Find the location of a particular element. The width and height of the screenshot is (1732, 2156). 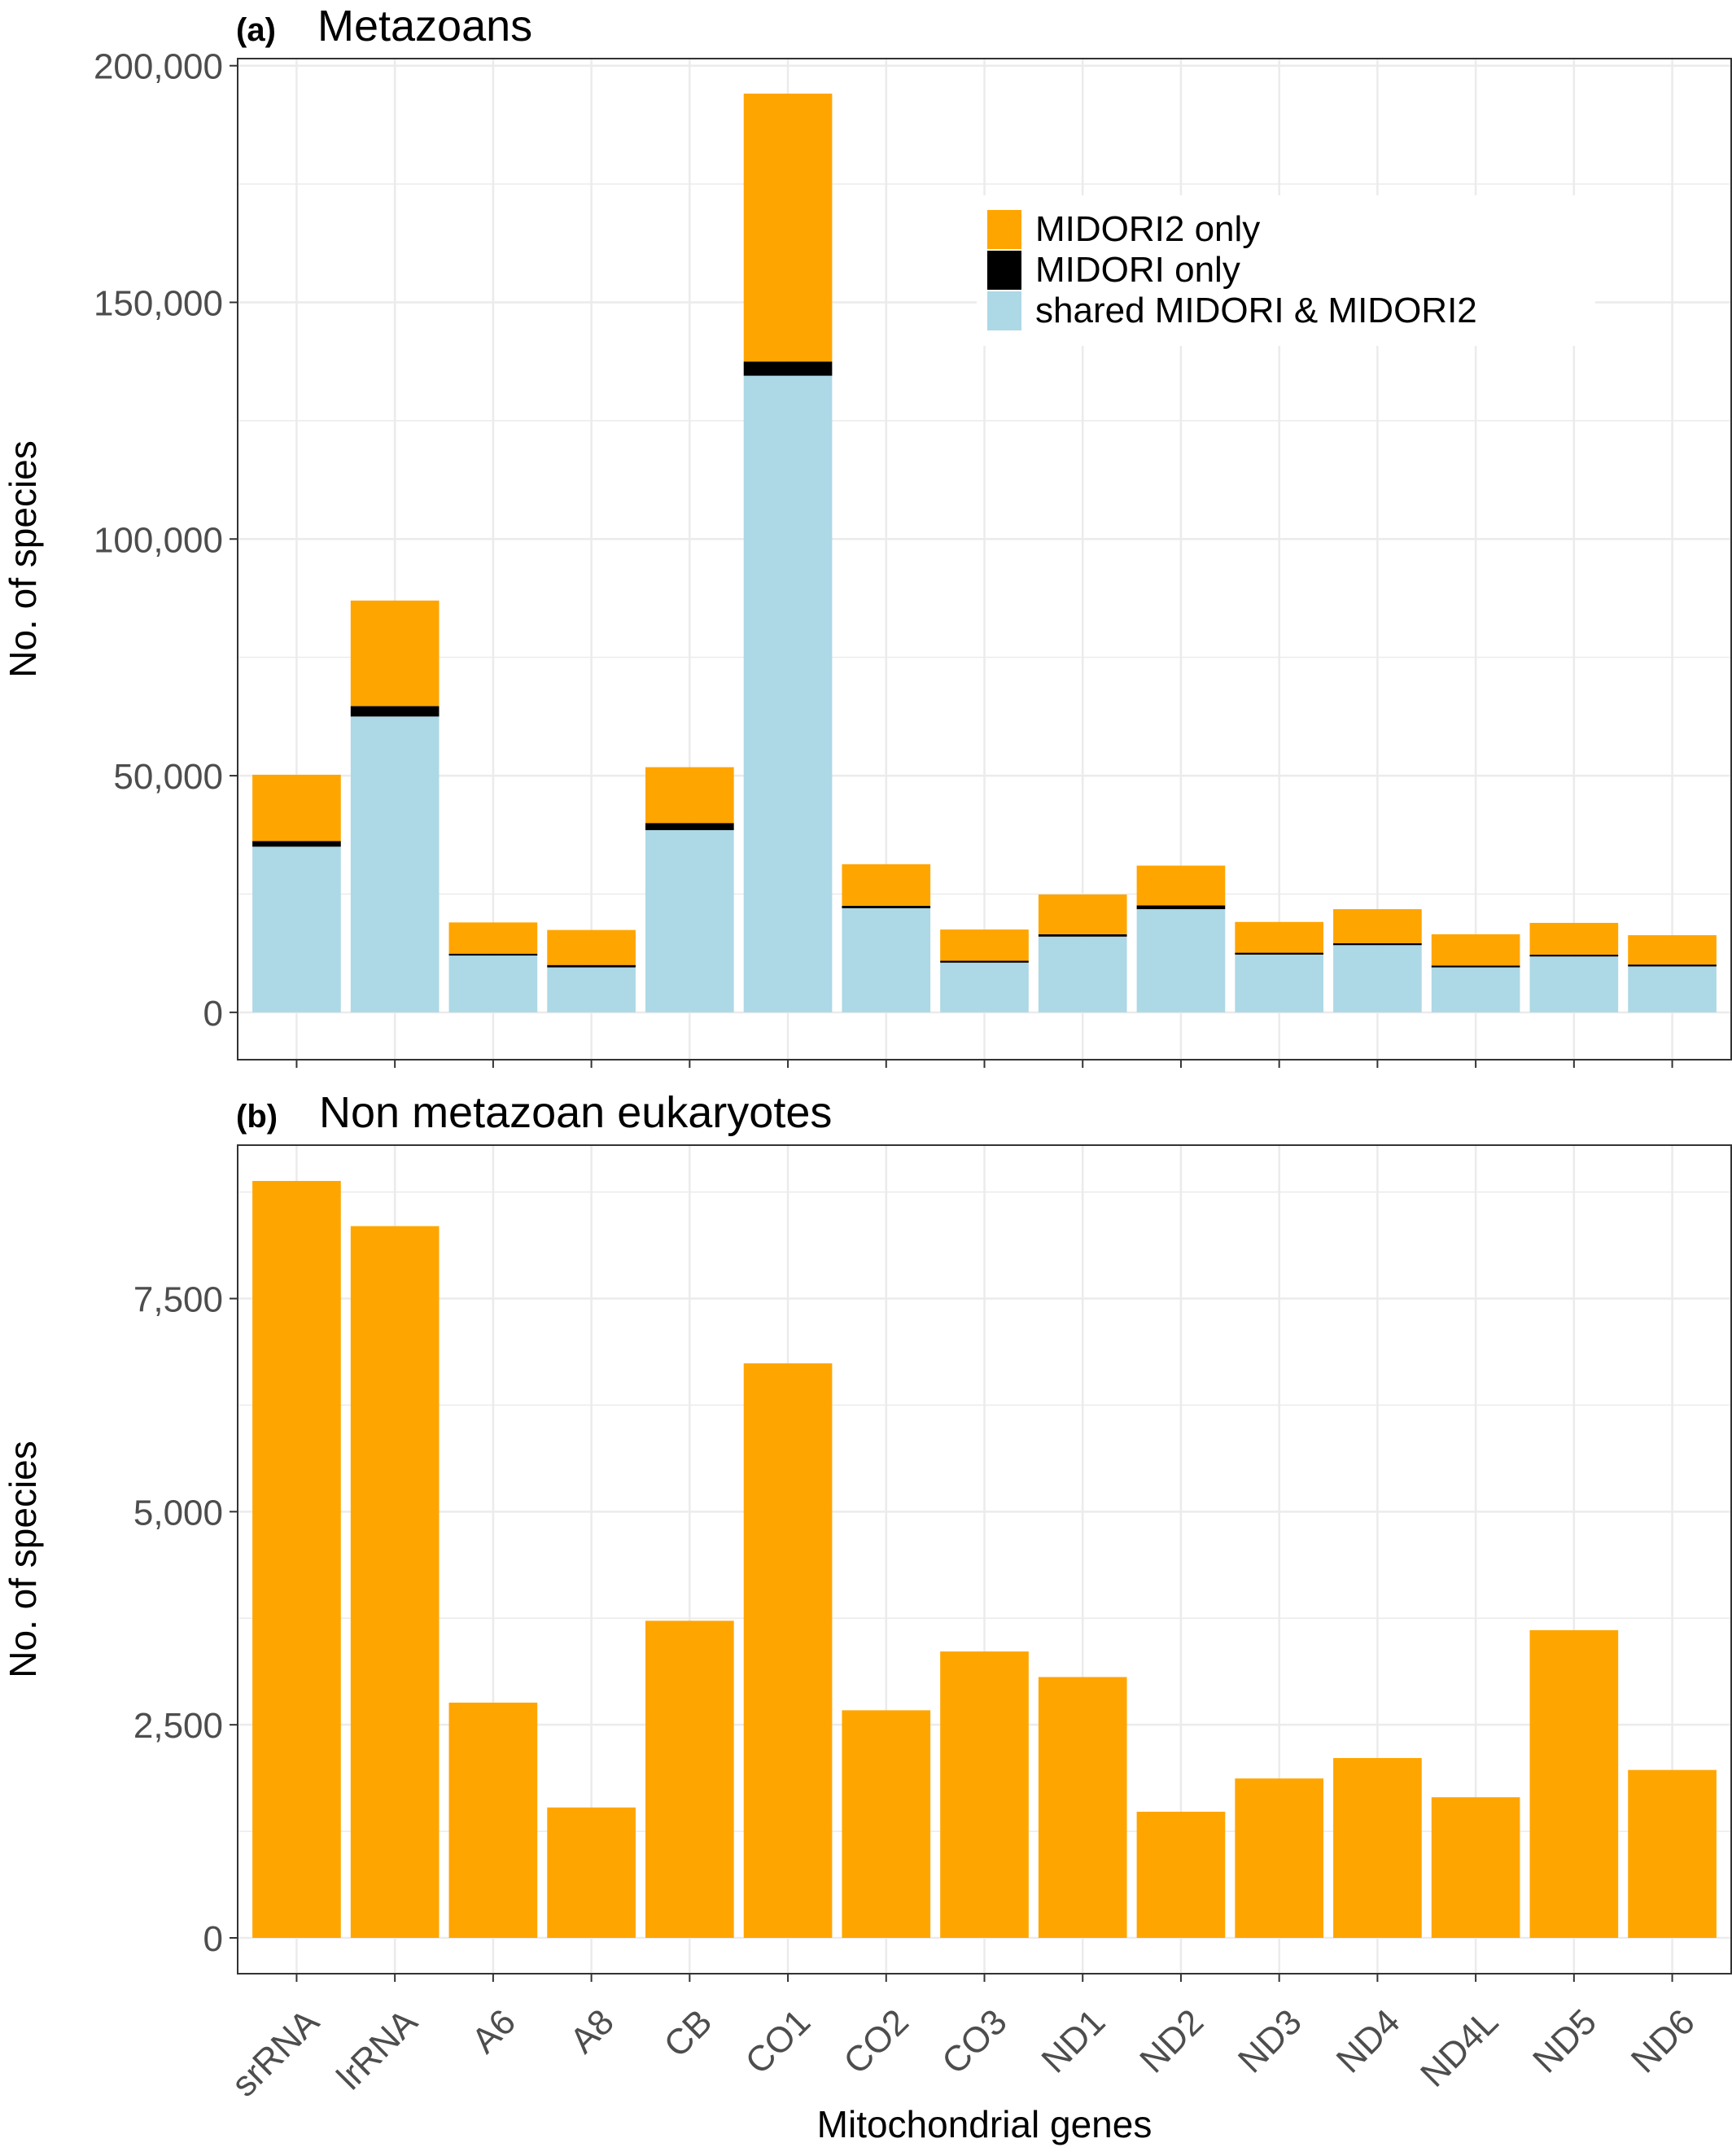

bar-nd2-midori-only is located at coordinates (1181, 907).